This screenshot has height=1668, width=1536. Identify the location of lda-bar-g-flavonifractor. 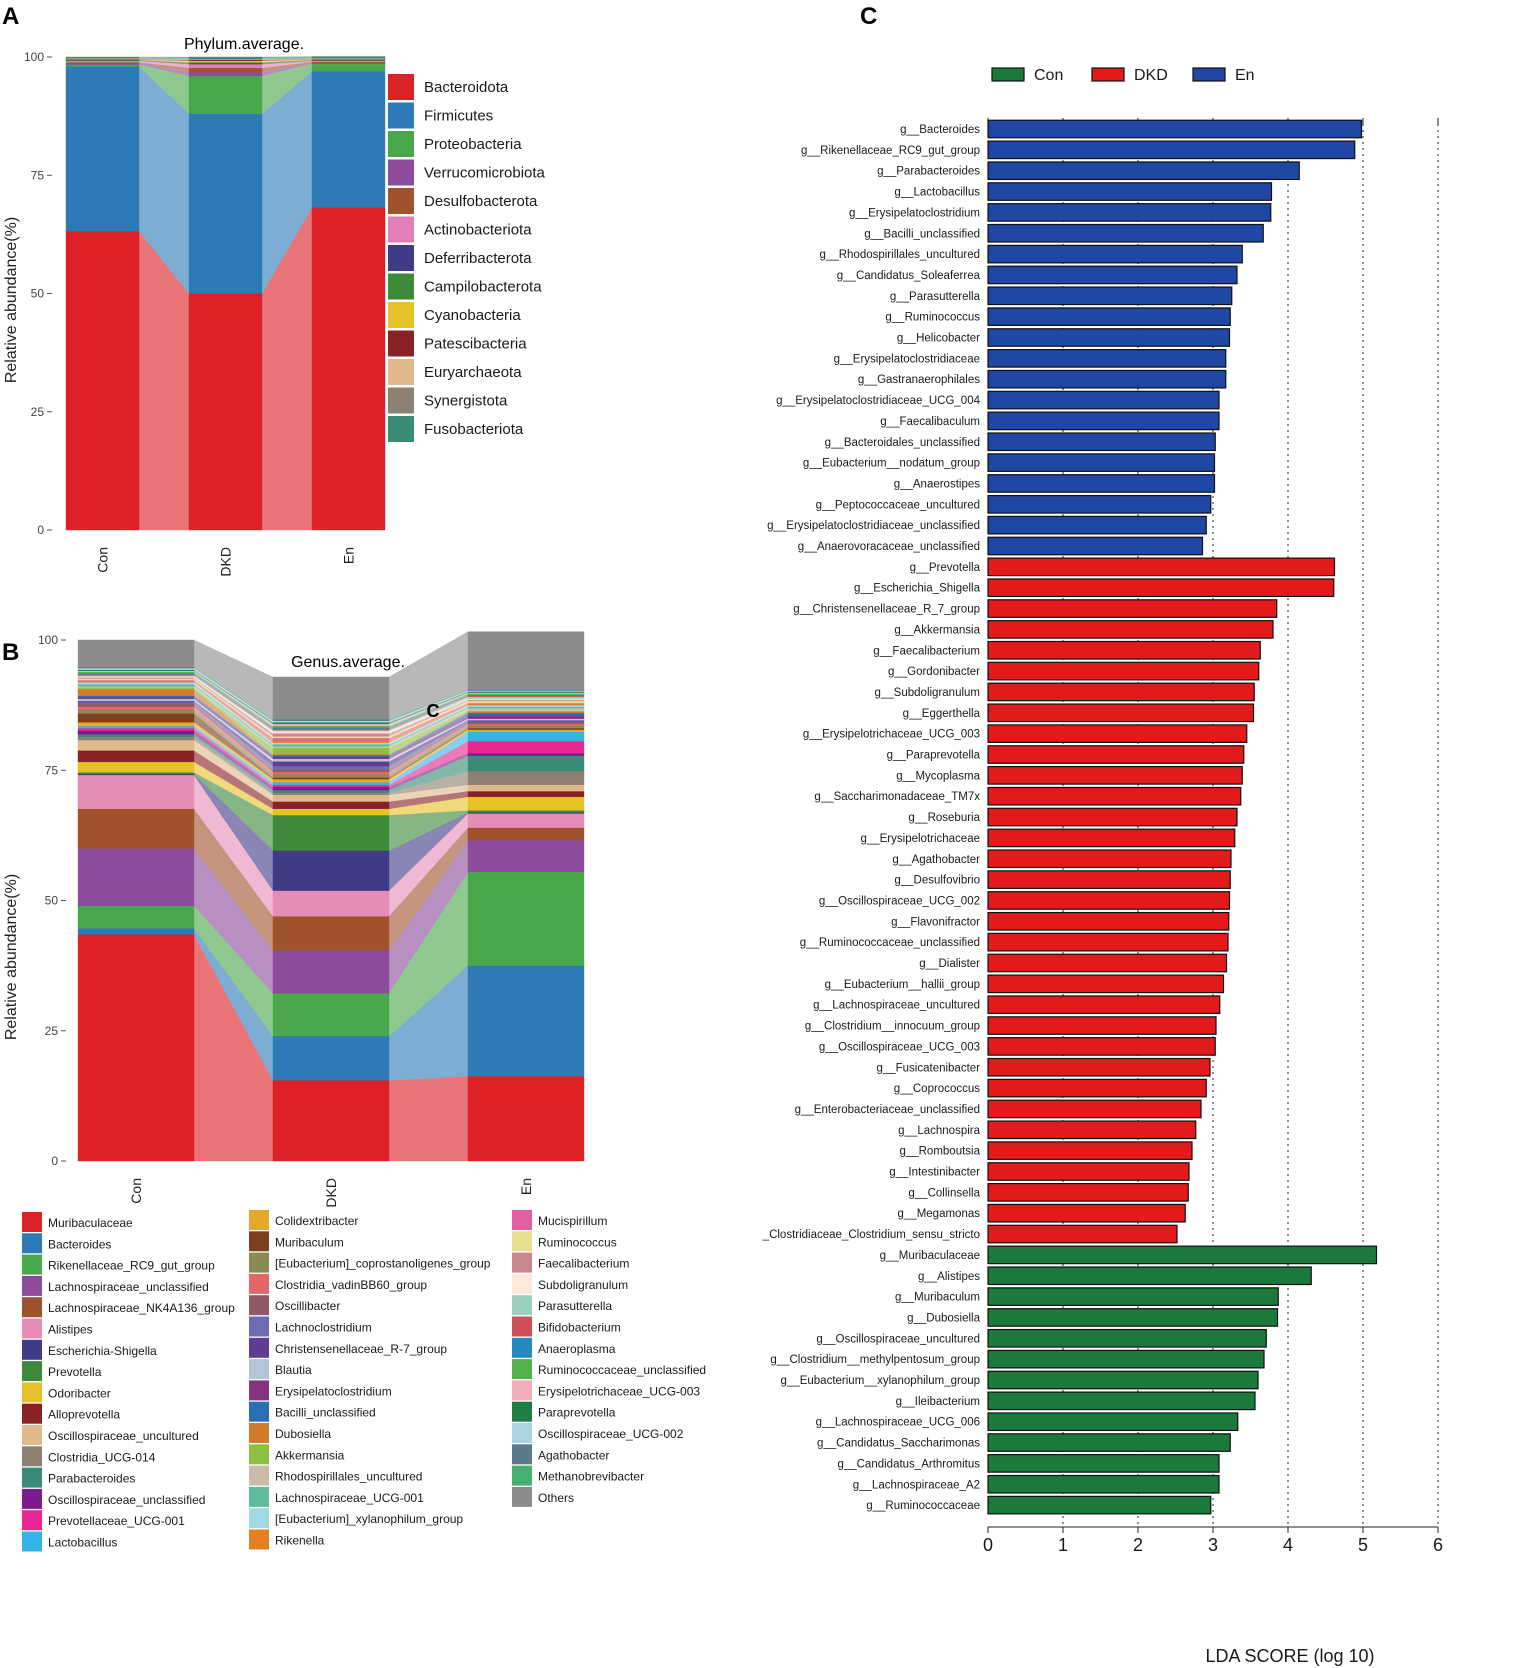
(1108, 921).